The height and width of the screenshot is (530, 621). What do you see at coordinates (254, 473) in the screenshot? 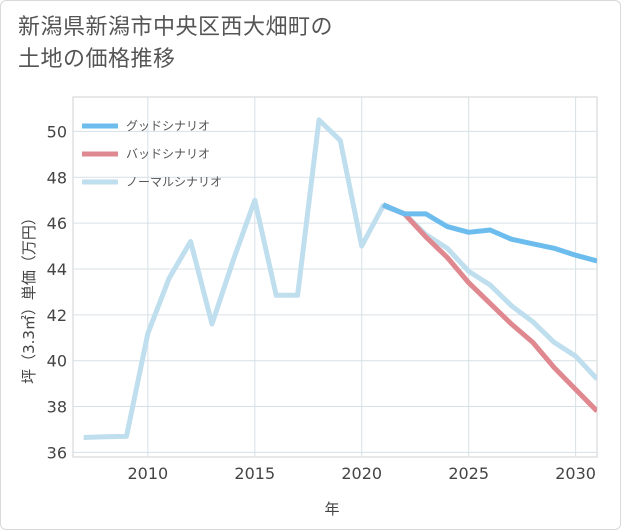
I see `x-tick-label: 2015` at bounding box center [254, 473].